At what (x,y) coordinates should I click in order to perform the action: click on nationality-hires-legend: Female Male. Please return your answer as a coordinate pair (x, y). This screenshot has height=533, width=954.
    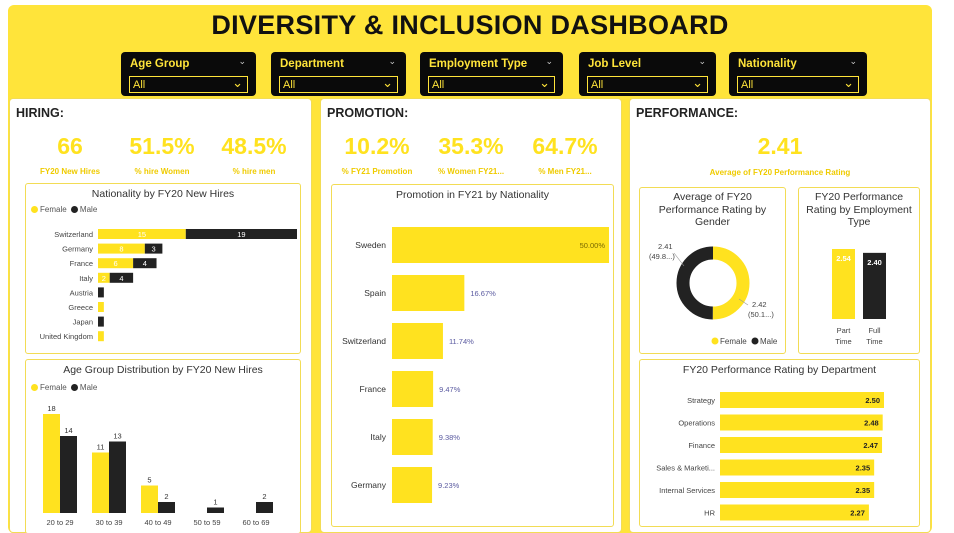
    Looking at the image, I should click on (64, 209).